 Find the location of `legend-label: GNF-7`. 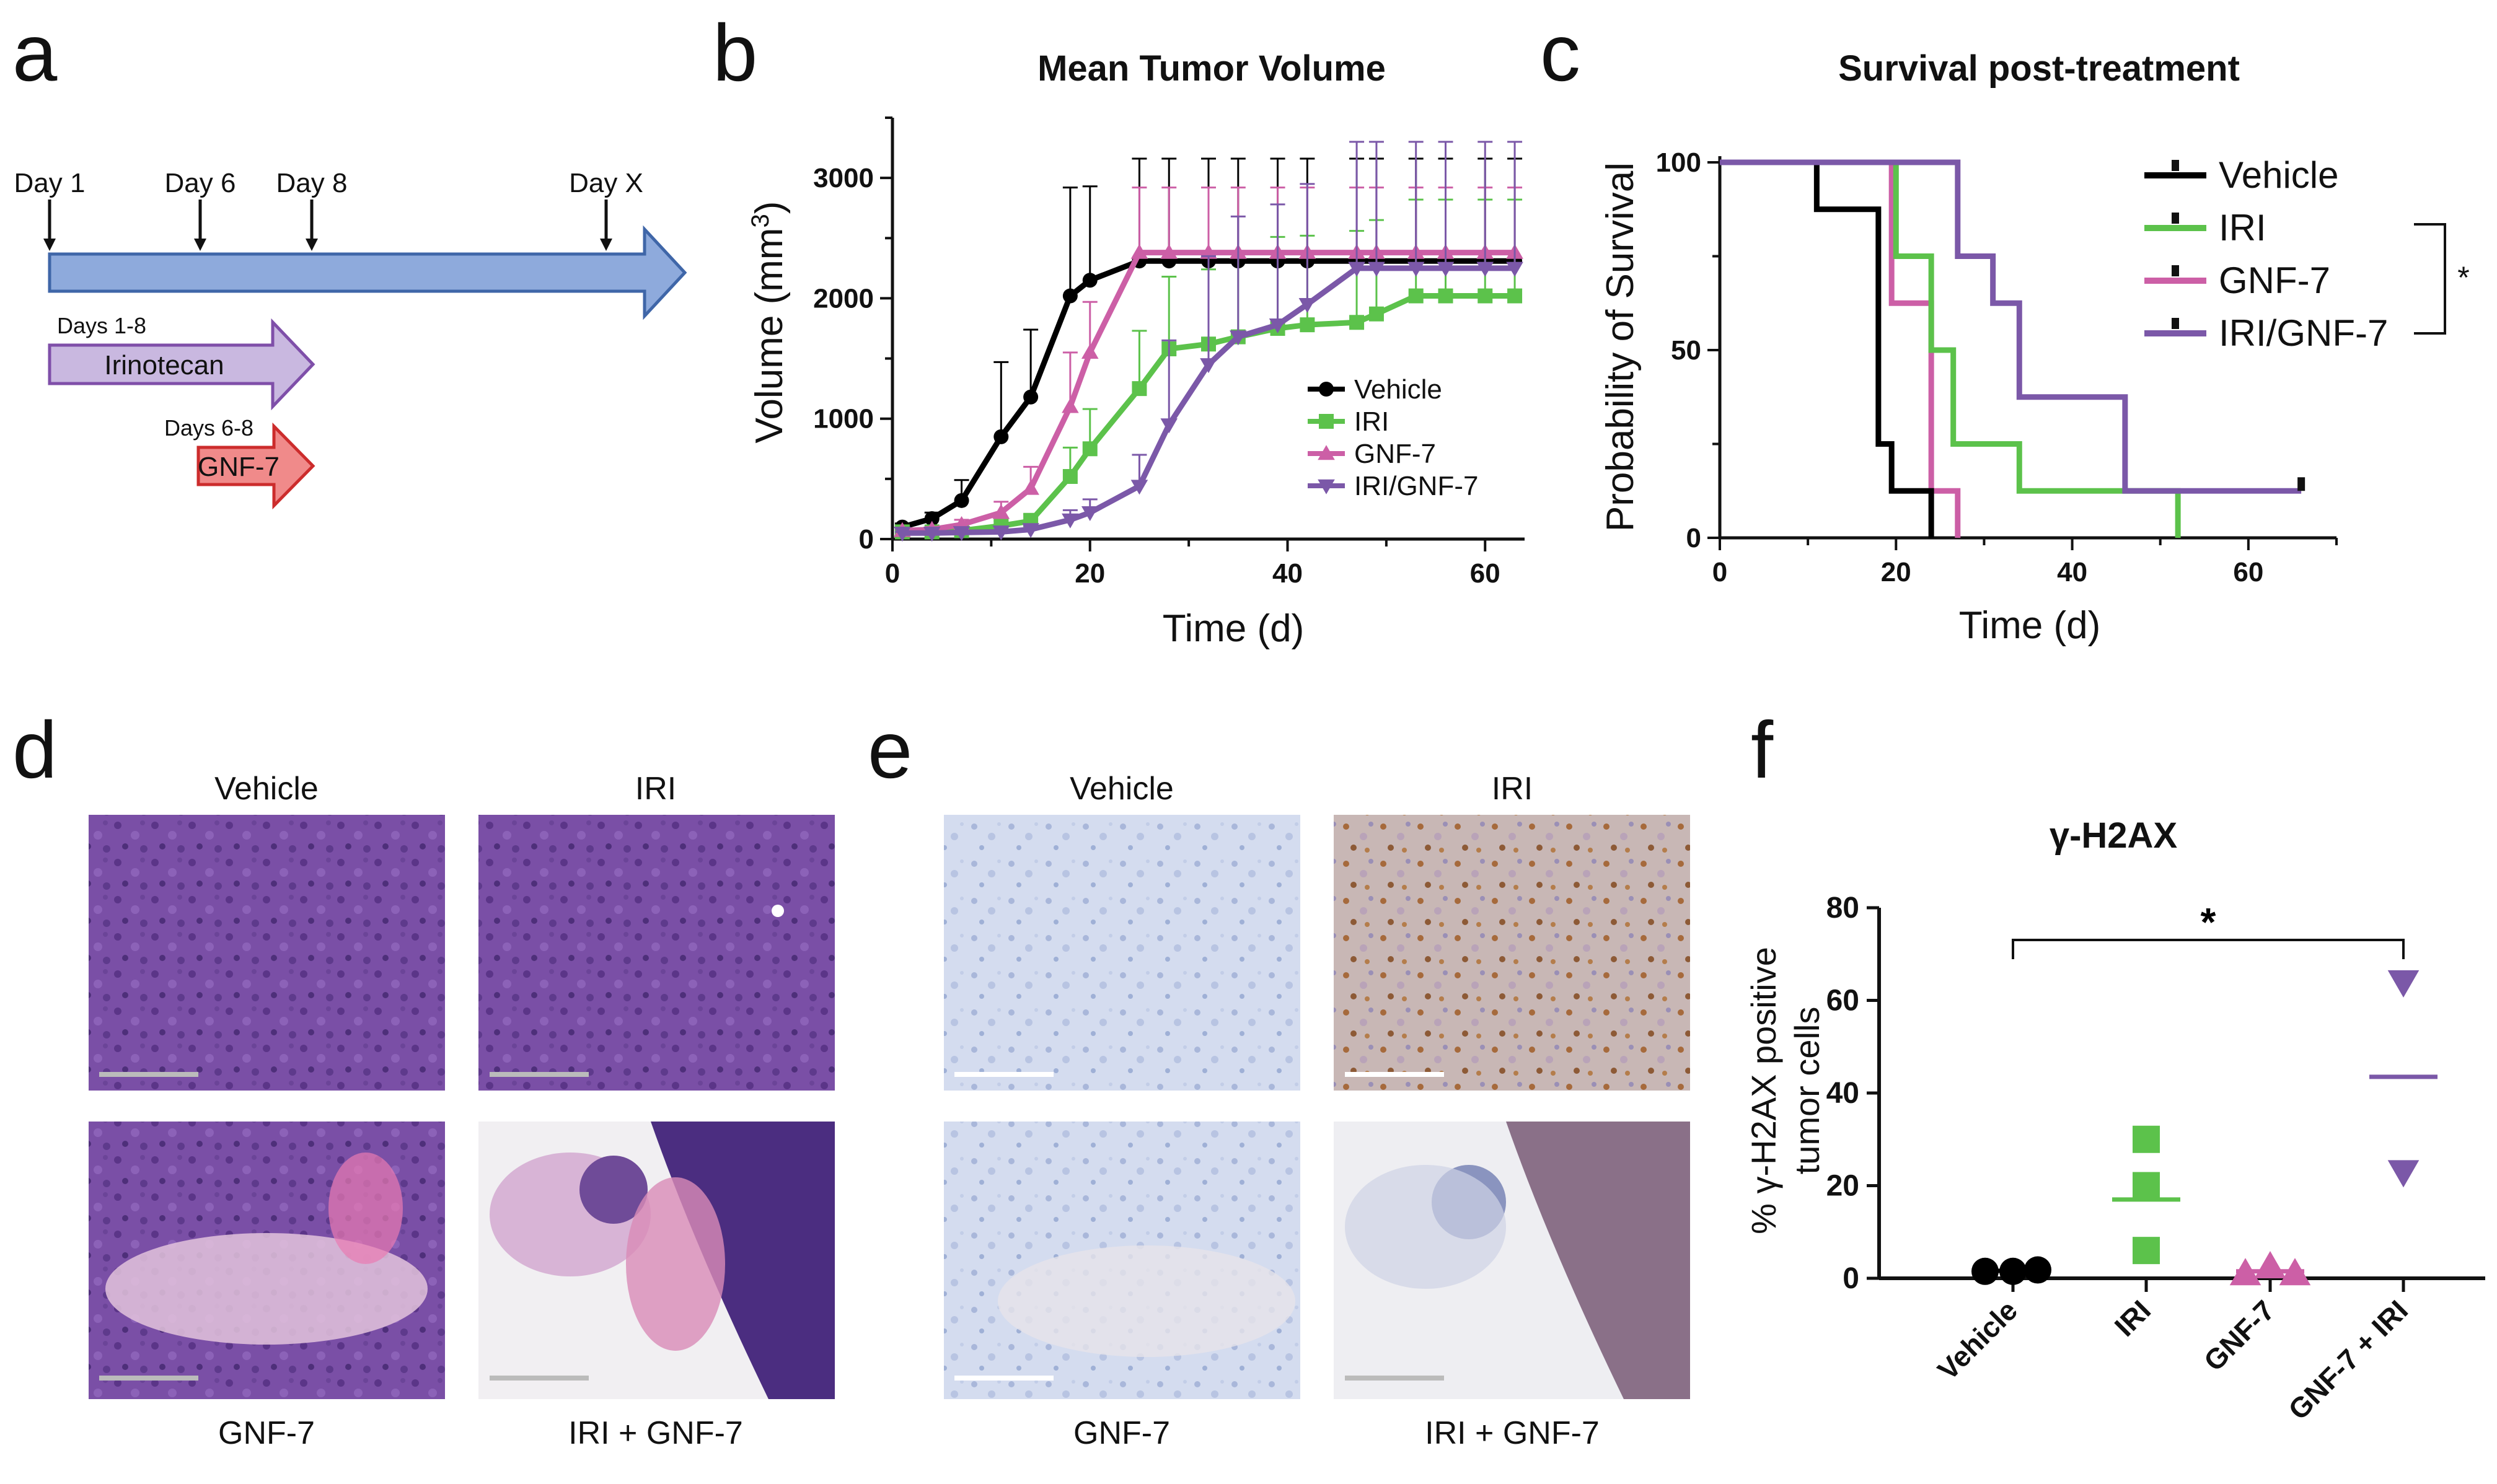

legend-label: GNF-7 is located at coordinates (2274, 281).